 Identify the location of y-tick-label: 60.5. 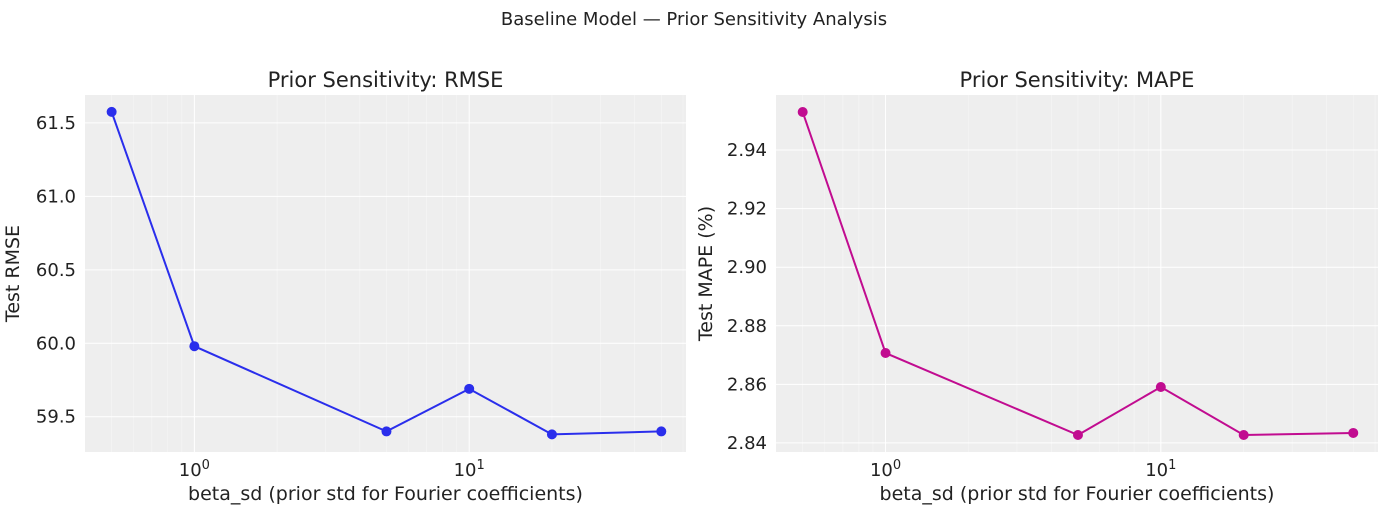
(56, 270).